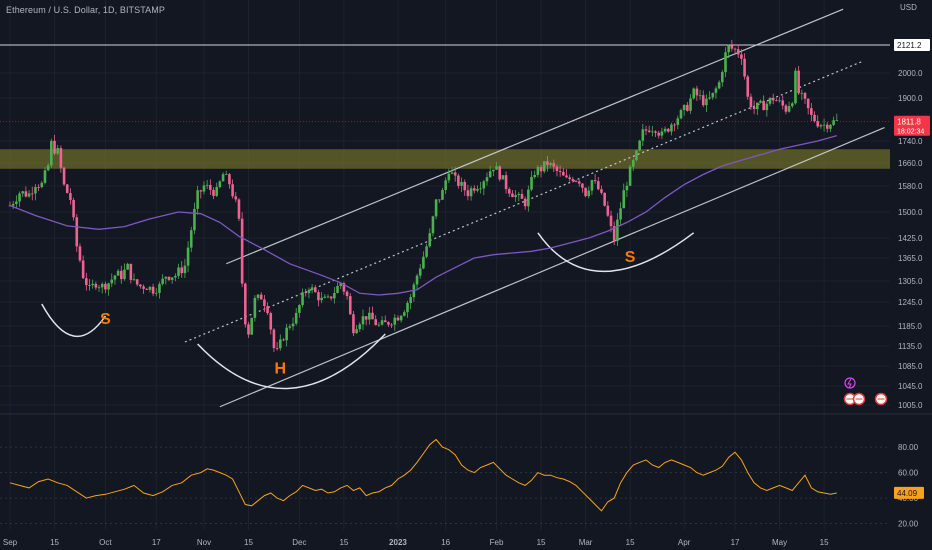 This screenshot has height=550, width=932. I want to click on rsi-tick-label: 60.00, so click(908, 473).